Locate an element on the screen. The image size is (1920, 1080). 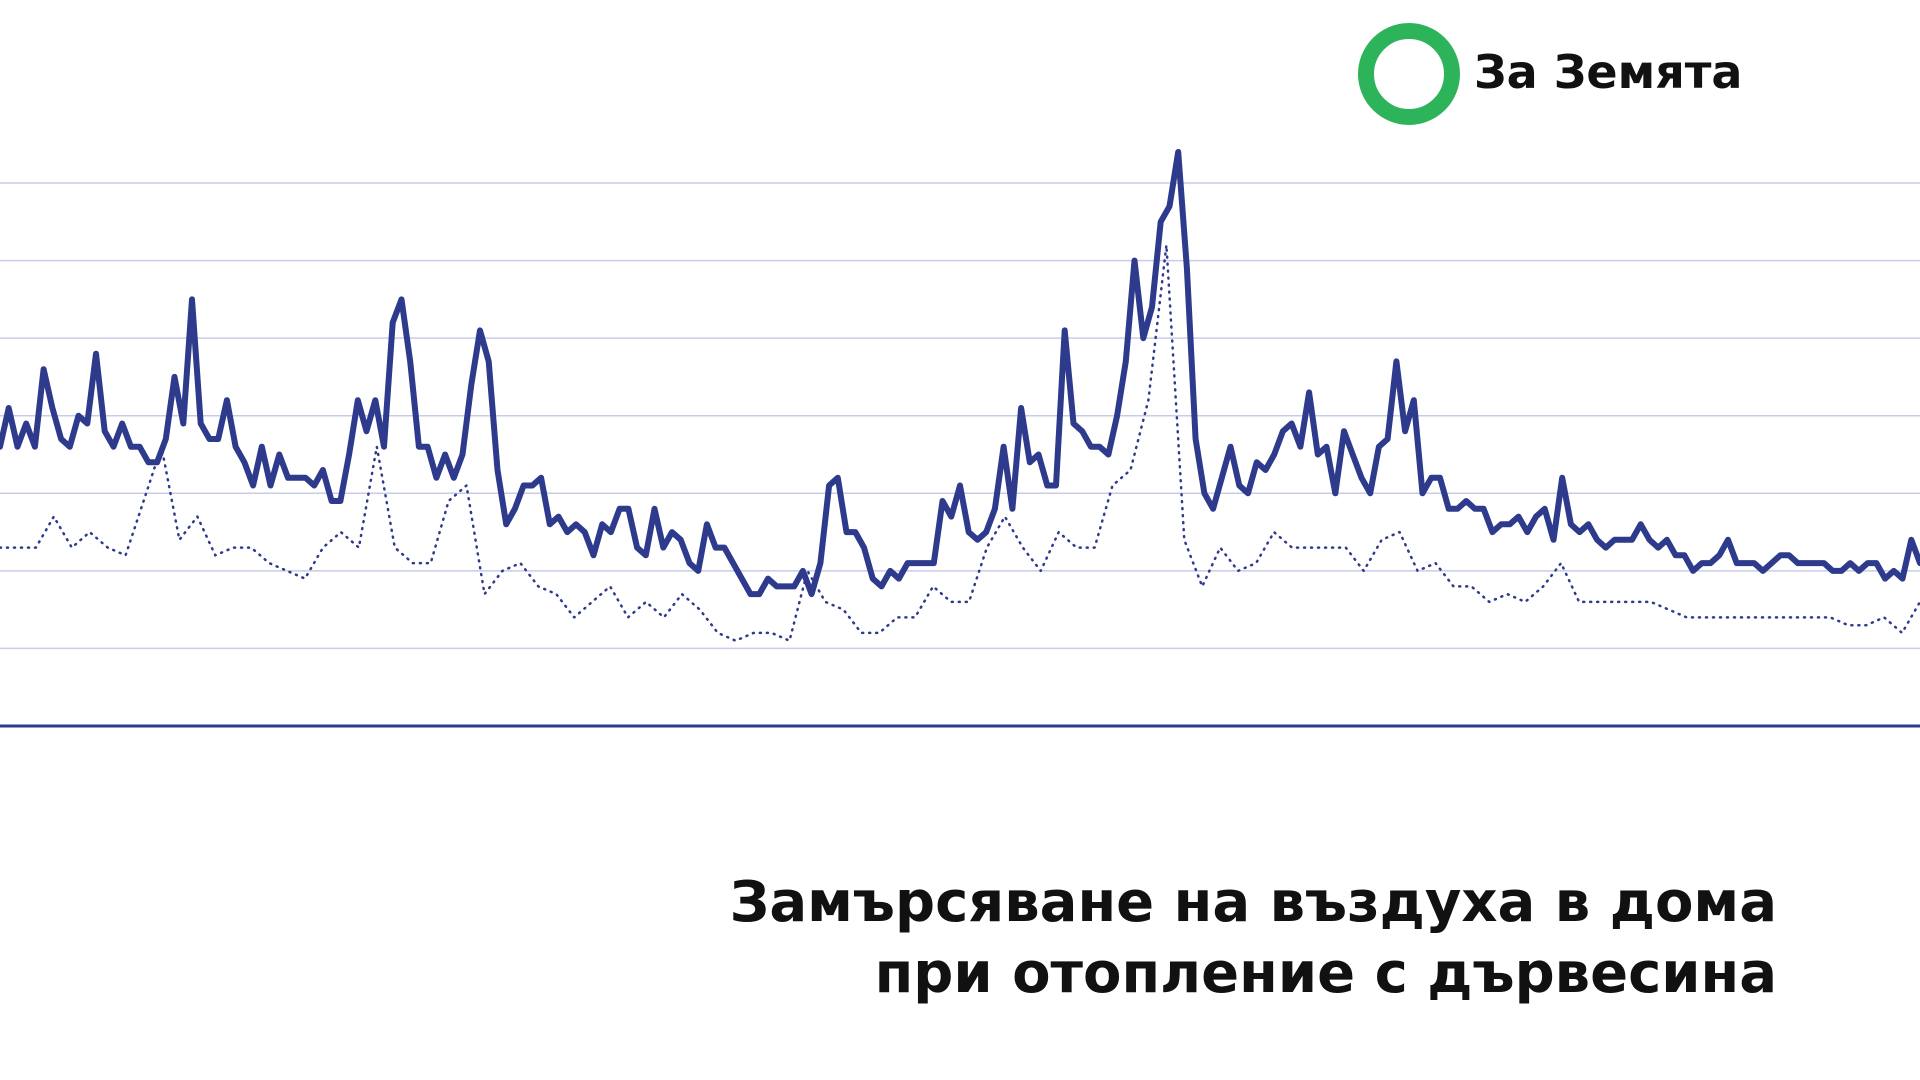
logo-mark is located at coordinates (1409, 74).